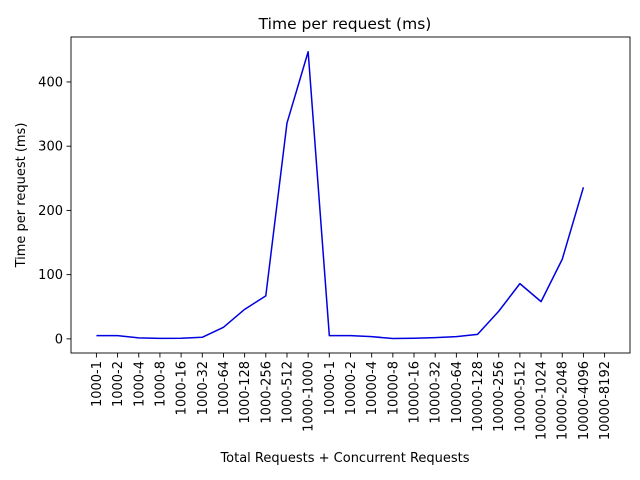 This screenshot has height=480, width=640. I want to click on y-tick-label: 300, so click(50, 147).